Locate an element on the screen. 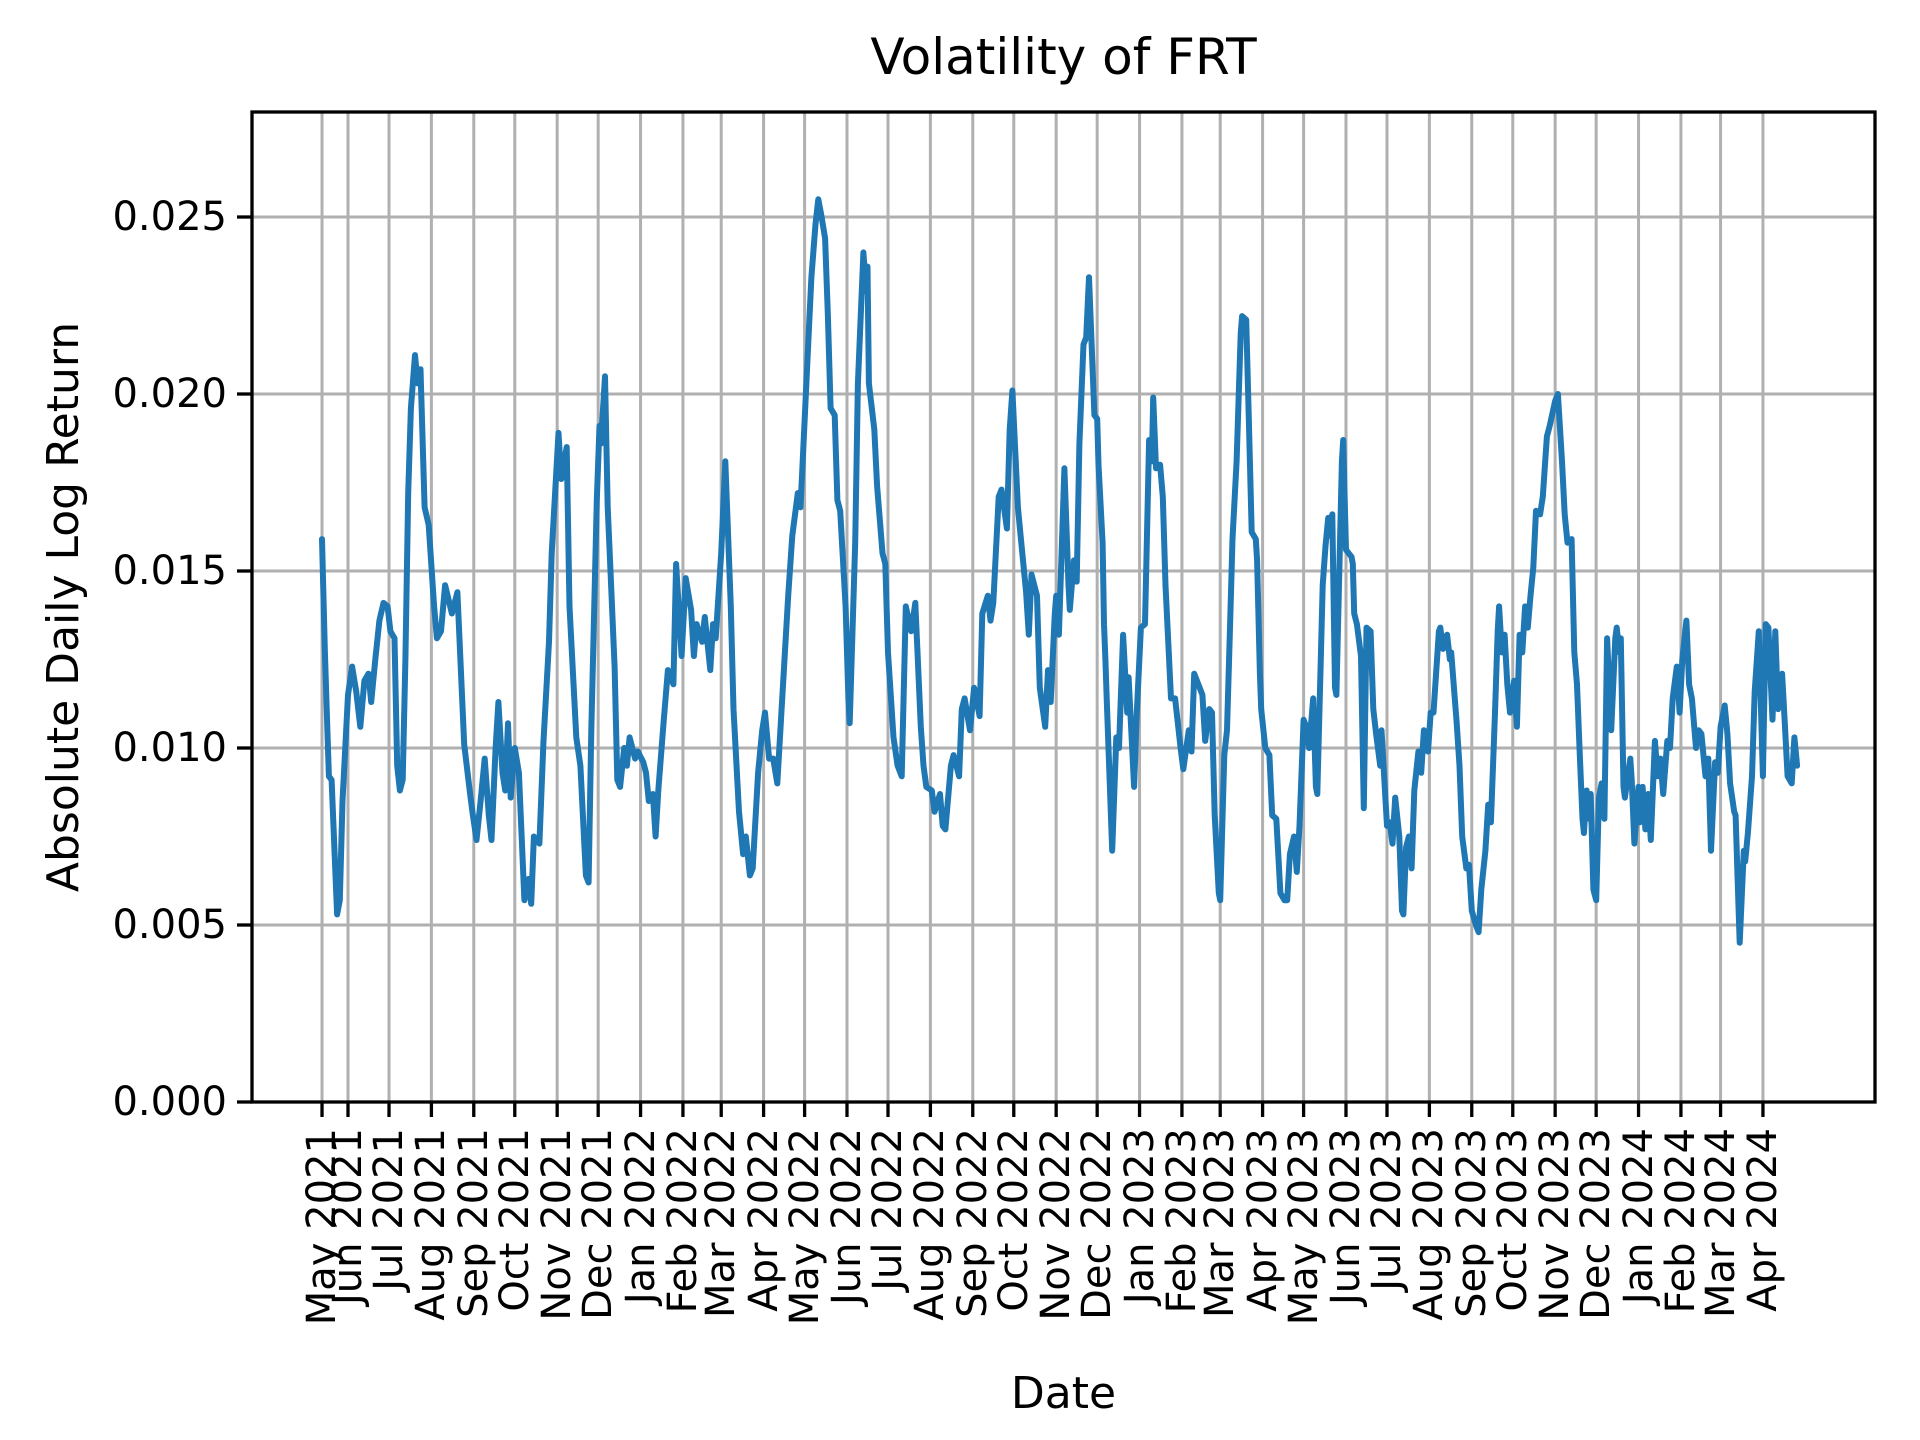 Image resolution: width=1920 pixels, height=1440 pixels. x-tick-label: Feb 2024 is located at coordinates (1680, 1221).